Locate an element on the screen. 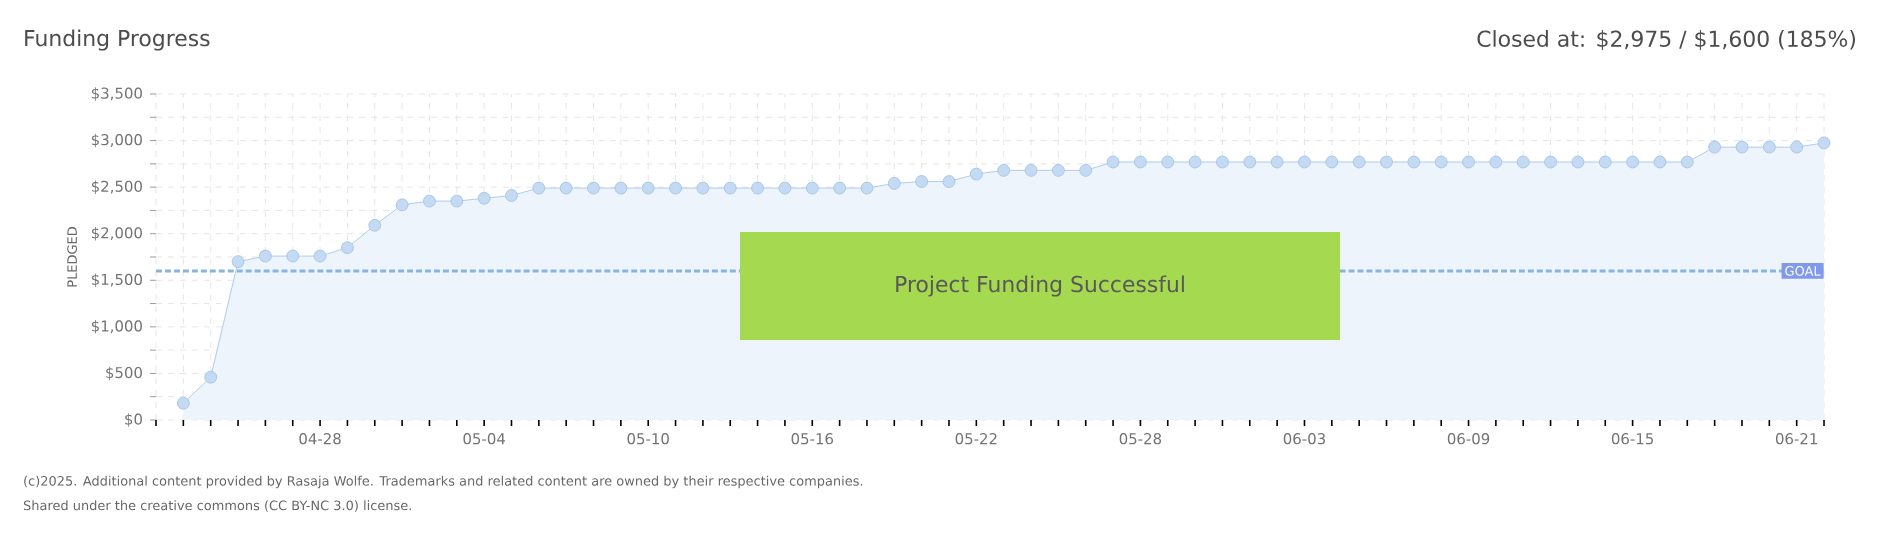  text: Closed at: $2,975 / $1,600 (185%) is located at coordinates (1666, 40).